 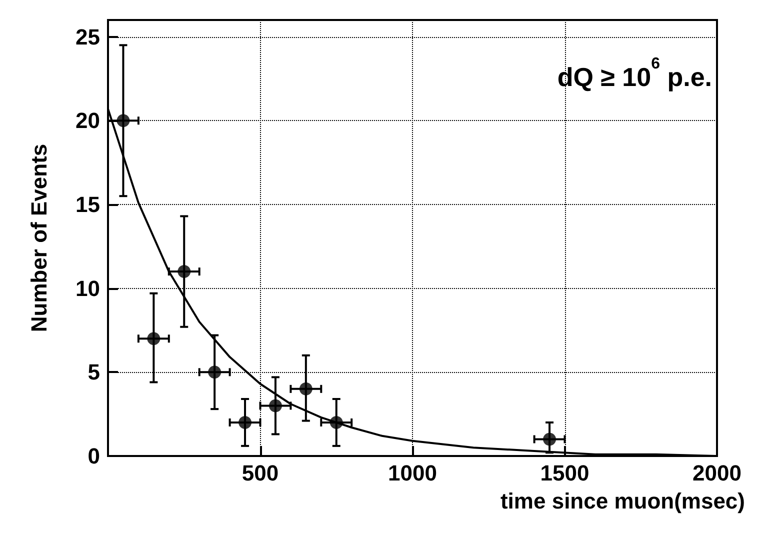 What do you see at coordinates (94, 372) in the screenshot?
I see `y-tick-label: 5` at bounding box center [94, 372].